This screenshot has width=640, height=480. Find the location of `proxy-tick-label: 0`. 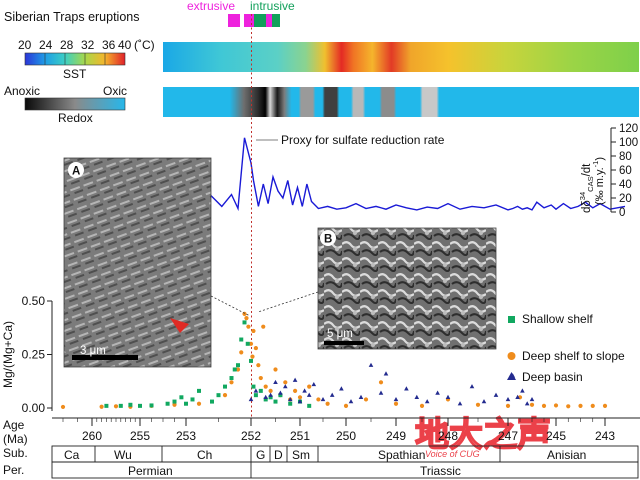

proxy-tick-label: 0 is located at coordinates (622, 213).